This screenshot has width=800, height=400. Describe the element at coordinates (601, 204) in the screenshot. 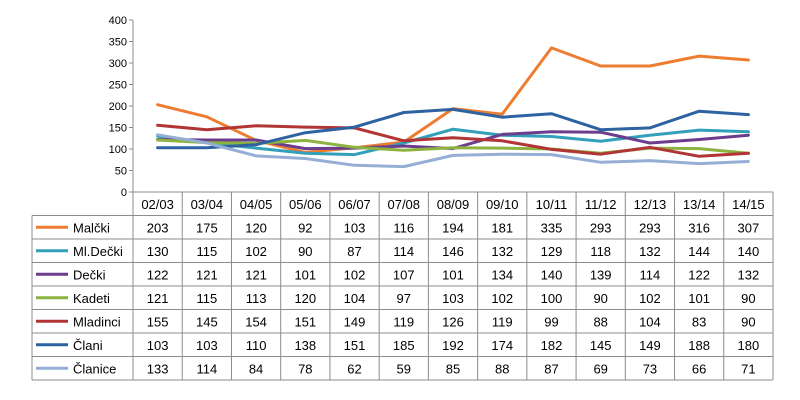

I see `x-tick-label: 11/12` at that location.